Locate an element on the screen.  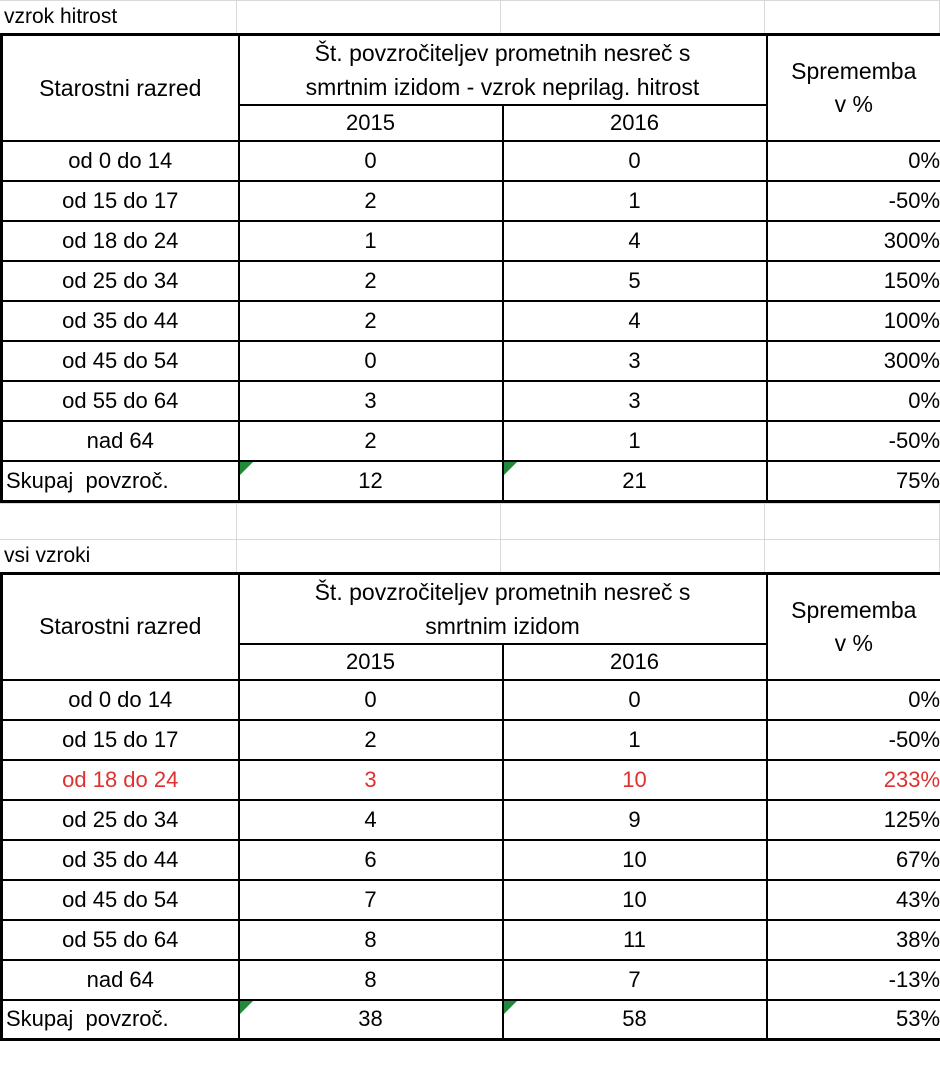
change-cell: 125% is located at coordinates (852, 819).